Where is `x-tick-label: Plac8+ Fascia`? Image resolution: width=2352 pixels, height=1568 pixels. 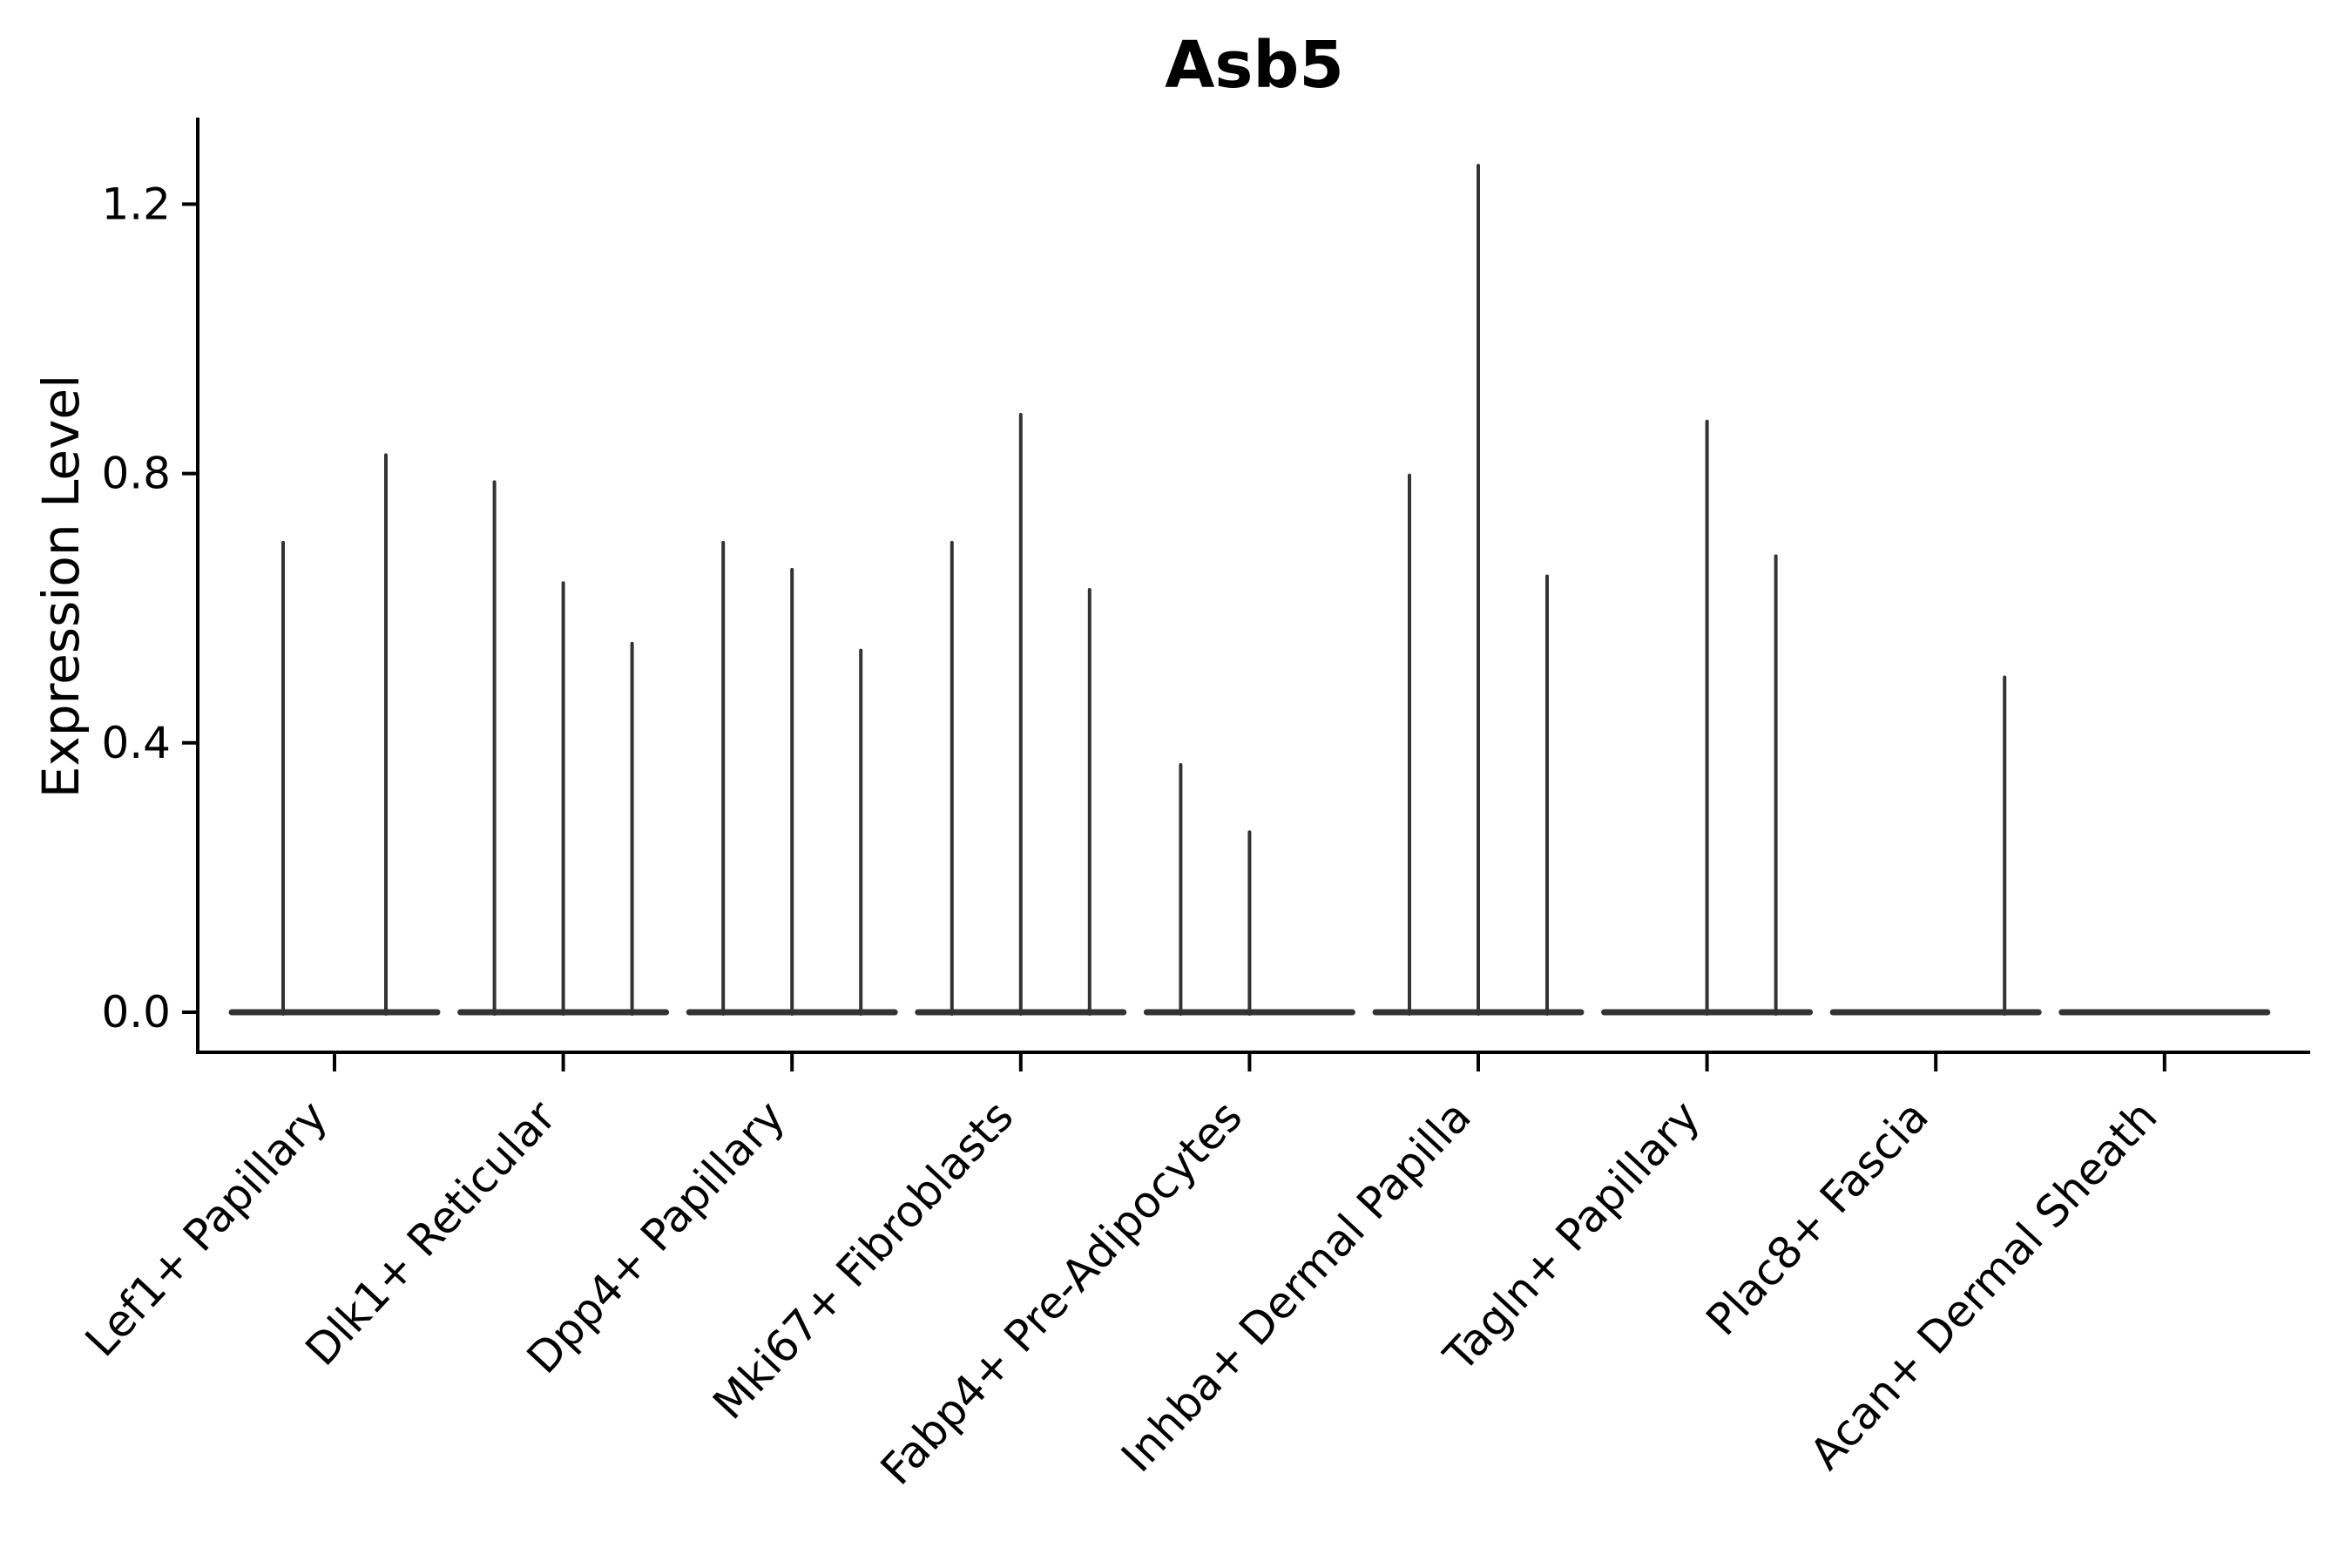
x-tick-label: Plac8+ Fascia is located at coordinates (1817, 1219).